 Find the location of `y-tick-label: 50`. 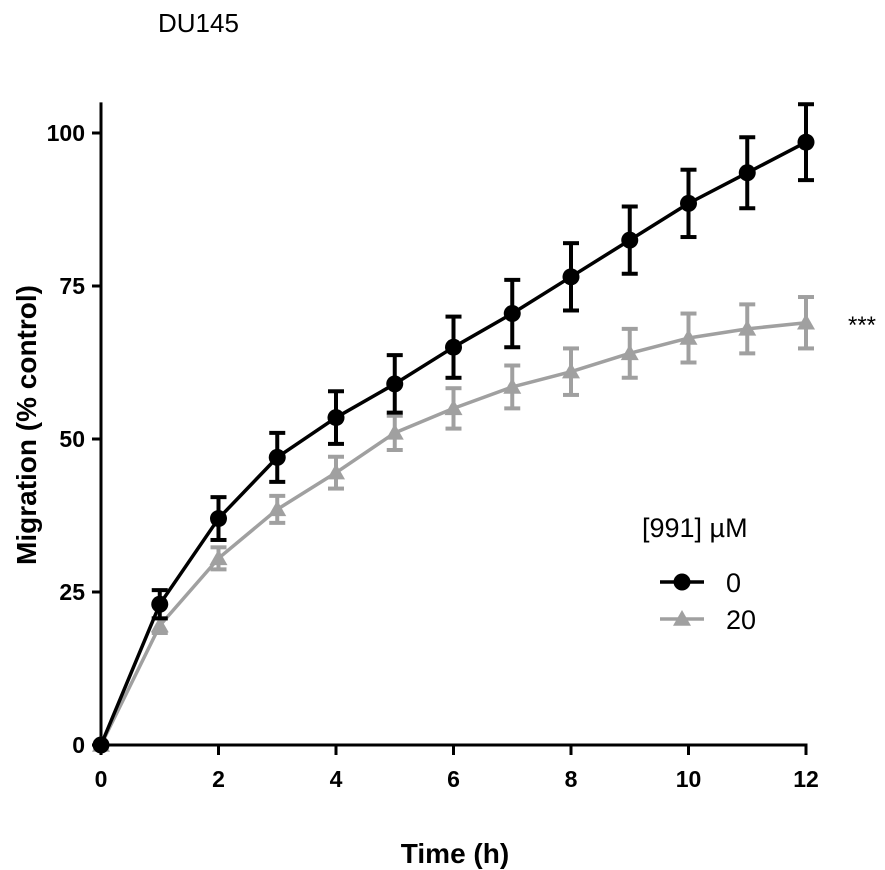

y-tick-label: 50 is located at coordinates (72, 439).